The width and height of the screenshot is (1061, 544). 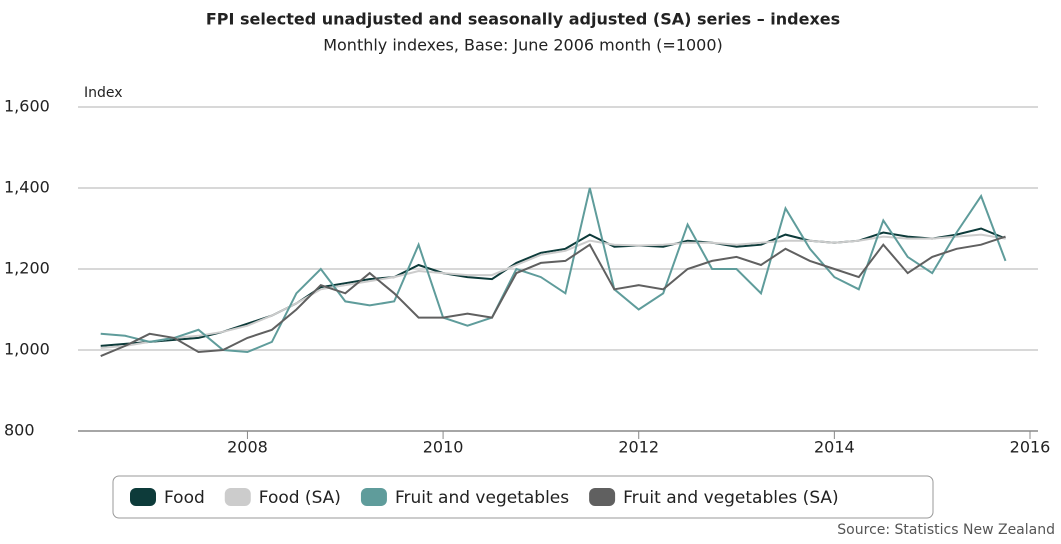 I want to click on x-tick-label: 2012, so click(x=638, y=447).